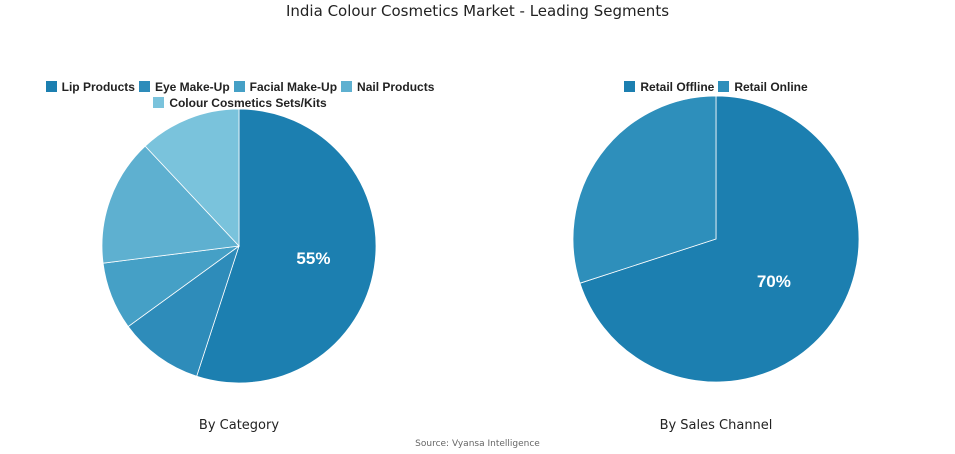 This screenshot has height=454, width=955. Describe the element at coordinates (477, 444) in the screenshot. I see `source-note: Source: Vyansa Intelligence` at that location.